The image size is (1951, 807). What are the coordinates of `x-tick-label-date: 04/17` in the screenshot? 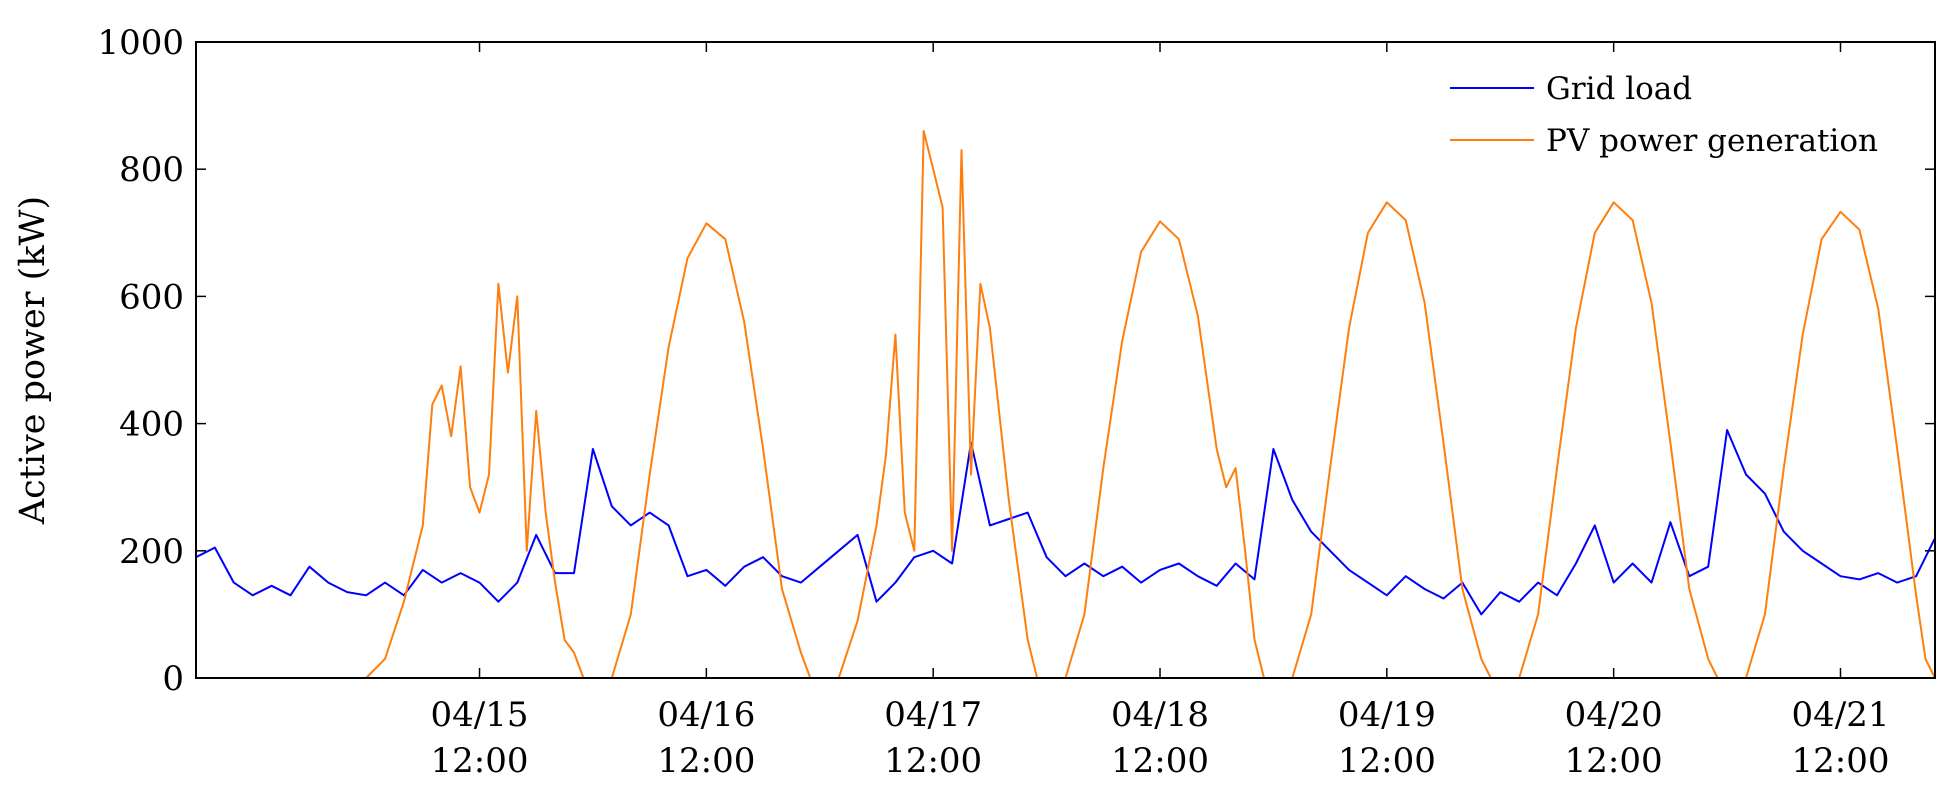 It's located at (933, 715).